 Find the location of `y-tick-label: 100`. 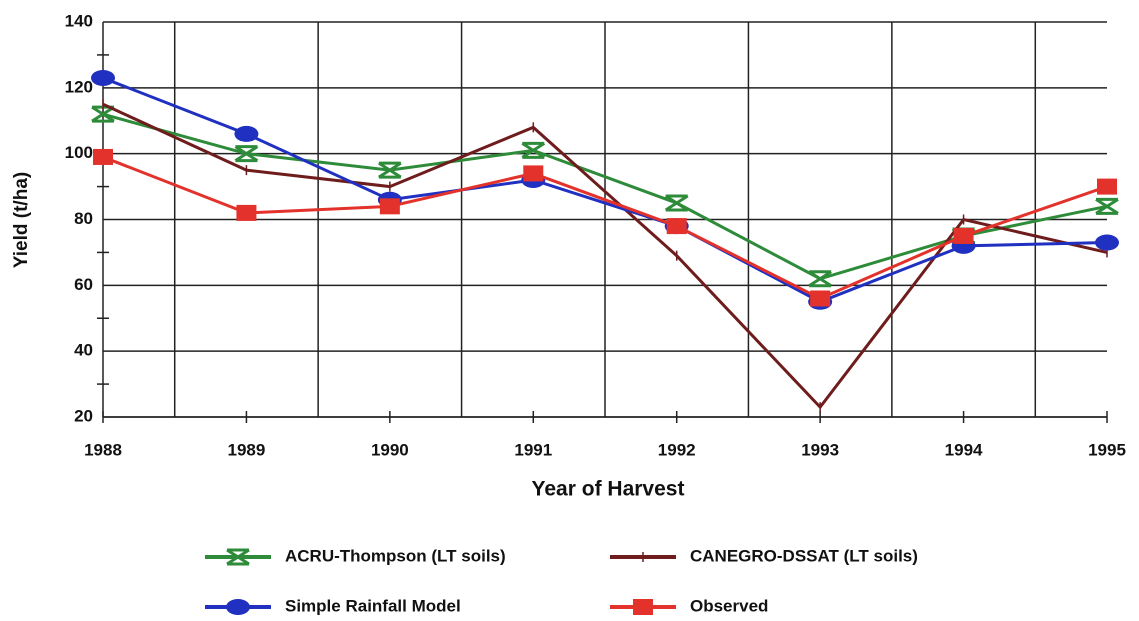

y-tick-label: 100 is located at coordinates (79, 152).